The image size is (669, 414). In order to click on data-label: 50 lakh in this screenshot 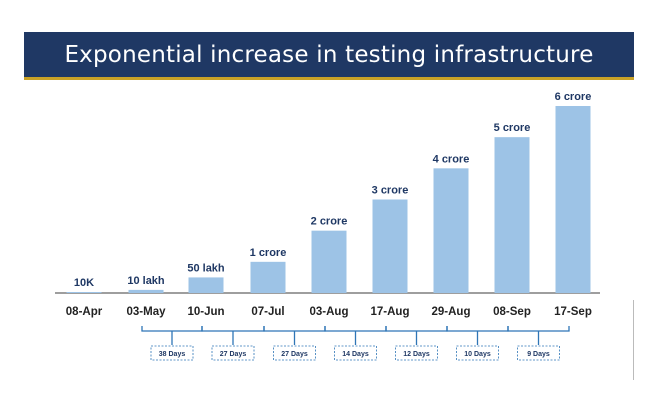, I will do `click(206, 268)`.